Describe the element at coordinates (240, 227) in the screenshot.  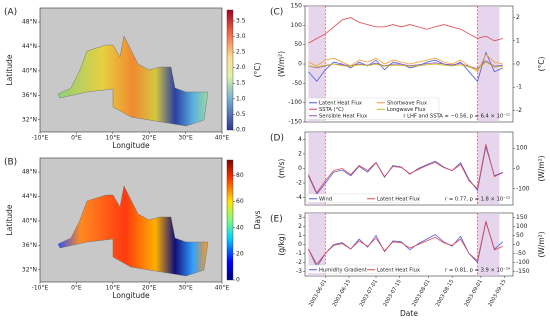
I see `colorbar-tick-label: 40` at that location.